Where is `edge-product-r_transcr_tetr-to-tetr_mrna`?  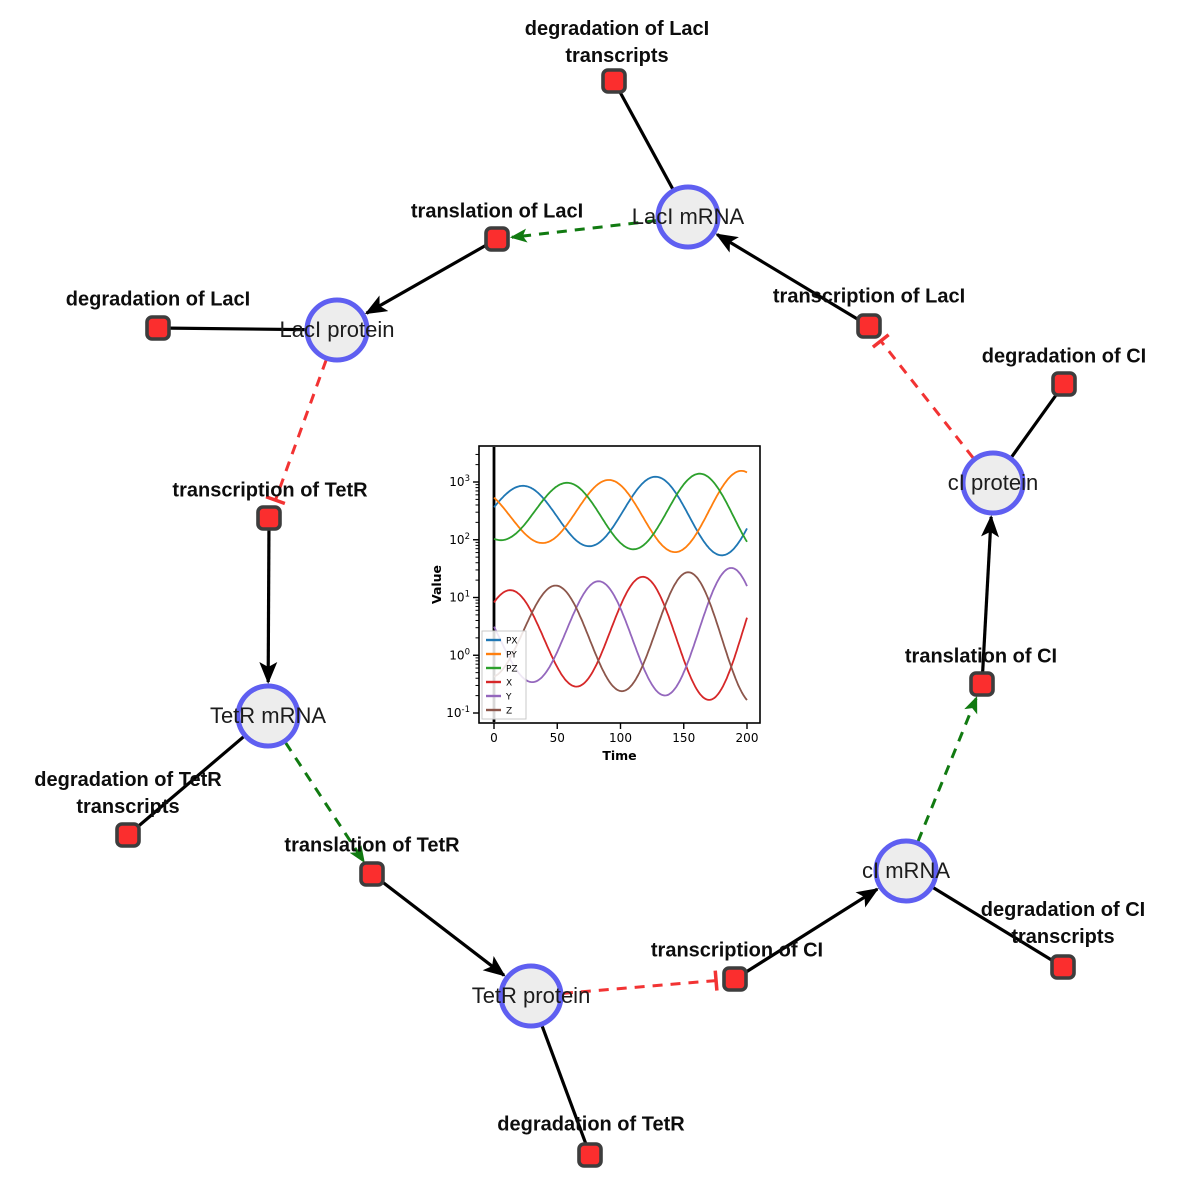
edge-product-r_transcr_tetr-to-tetr_mrna is located at coordinates (268, 601).